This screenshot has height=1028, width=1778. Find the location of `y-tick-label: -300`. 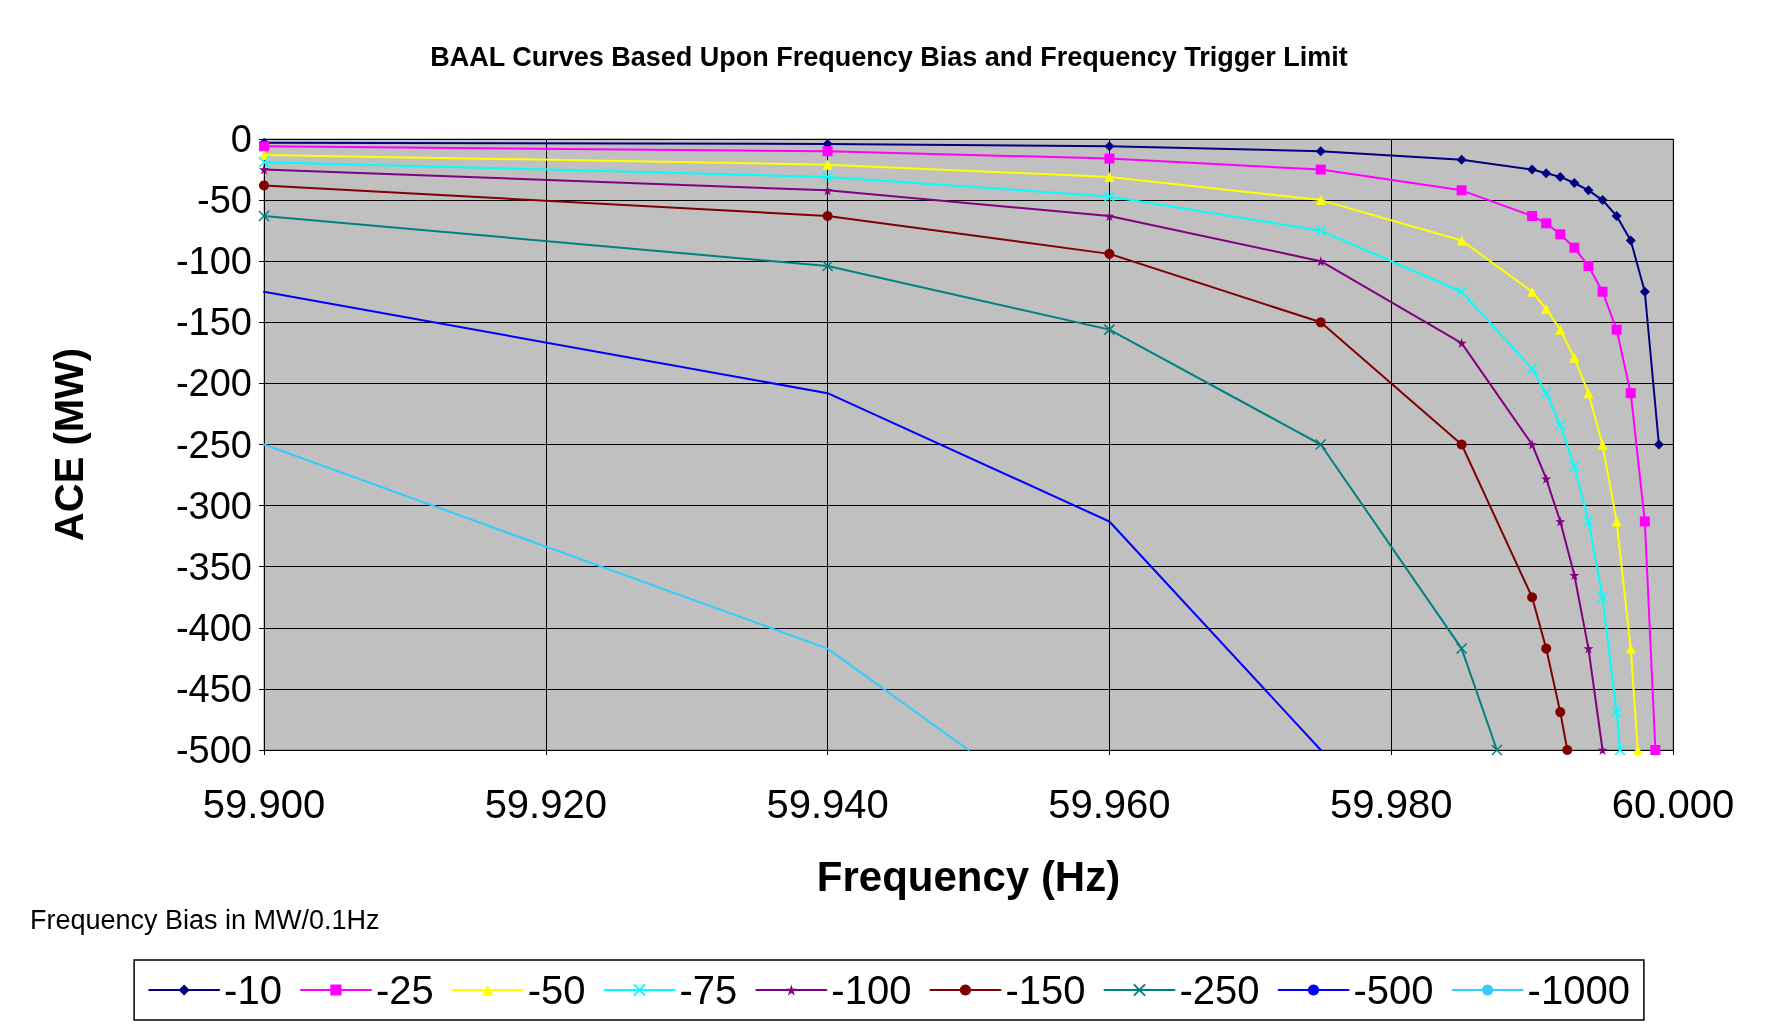

y-tick-label: -300 is located at coordinates (213, 505).